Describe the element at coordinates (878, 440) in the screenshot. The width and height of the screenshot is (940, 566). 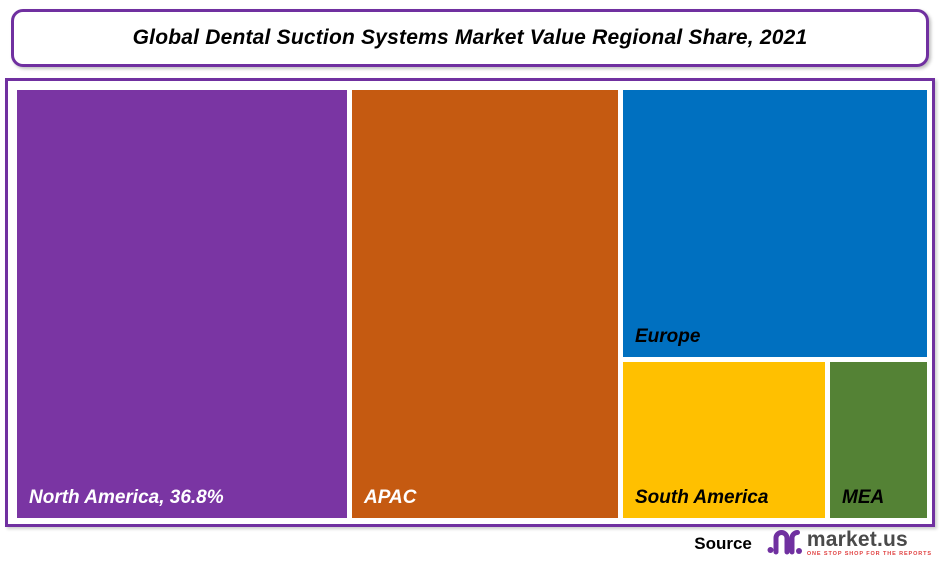
I see `treemap-tile-mea: MEA` at that location.